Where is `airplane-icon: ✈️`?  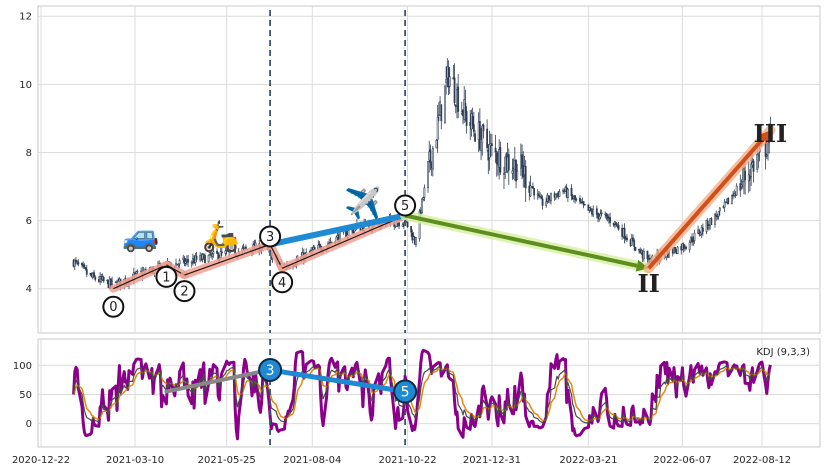 airplane-icon: ✈️ is located at coordinates (362, 203).